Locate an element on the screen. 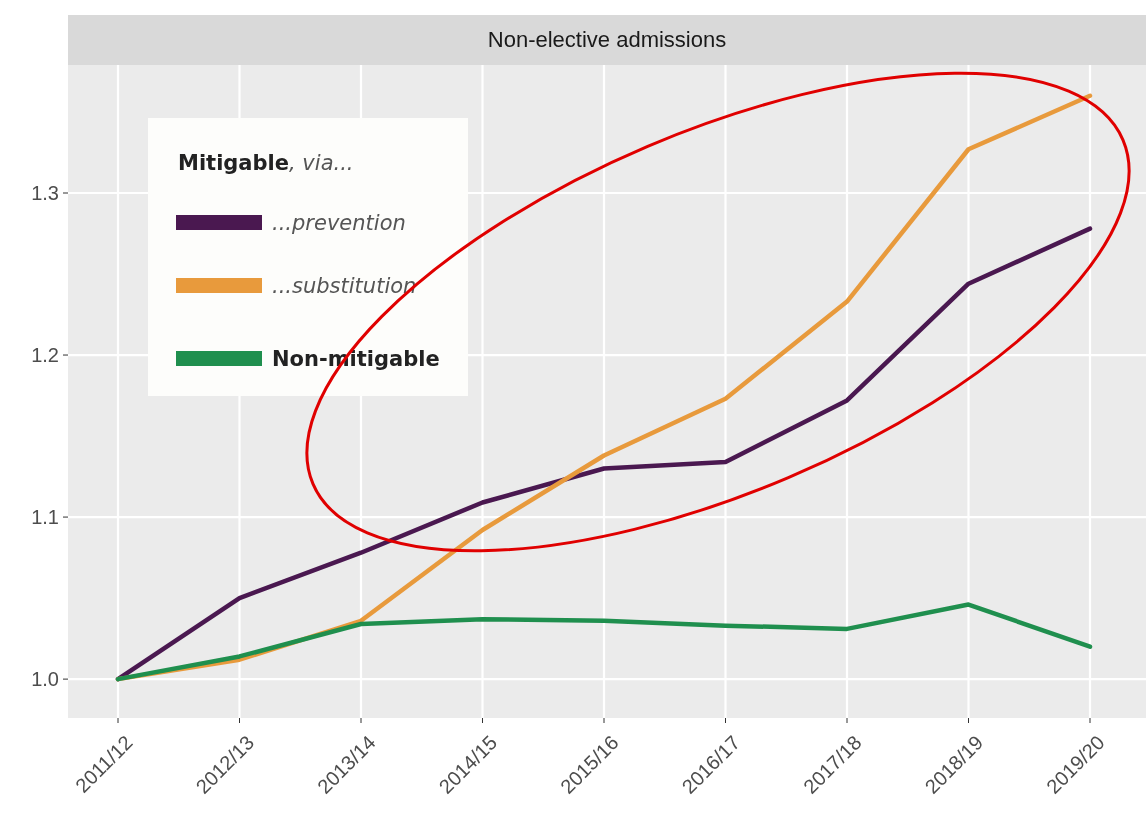  y-tick-label: 1.1 is located at coordinates (45, 517).